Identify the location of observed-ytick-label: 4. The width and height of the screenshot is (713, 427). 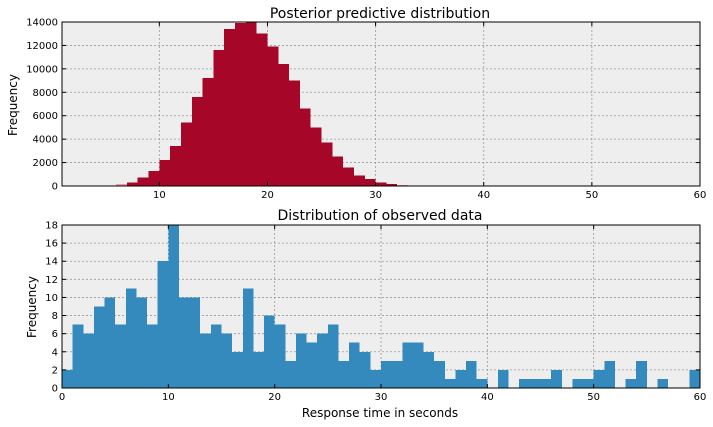
(55, 352).